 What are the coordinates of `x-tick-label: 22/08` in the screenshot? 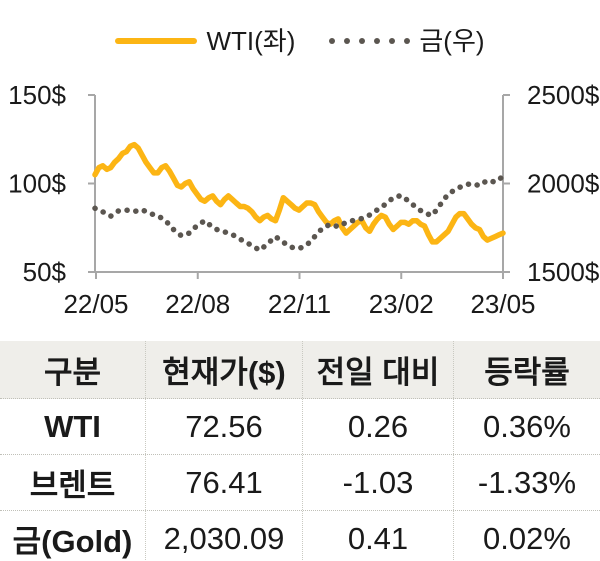 It's located at (197, 304).